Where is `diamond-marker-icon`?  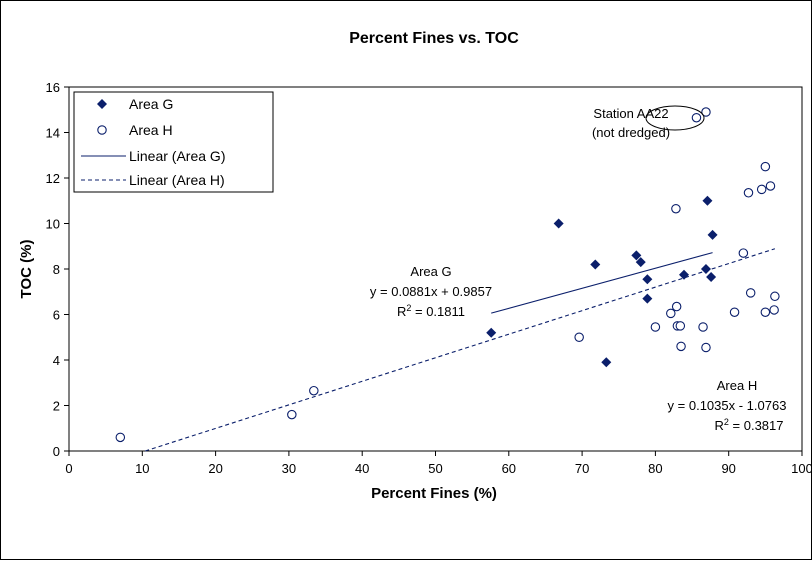
diamond-marker-icon is located at coordinates (102, 104).